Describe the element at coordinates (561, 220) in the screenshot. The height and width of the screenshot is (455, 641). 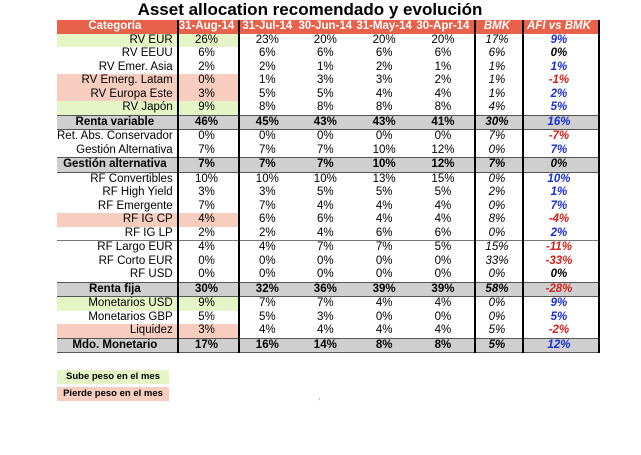
I see `afi-vs-bmk-cell: -4%` at that location.